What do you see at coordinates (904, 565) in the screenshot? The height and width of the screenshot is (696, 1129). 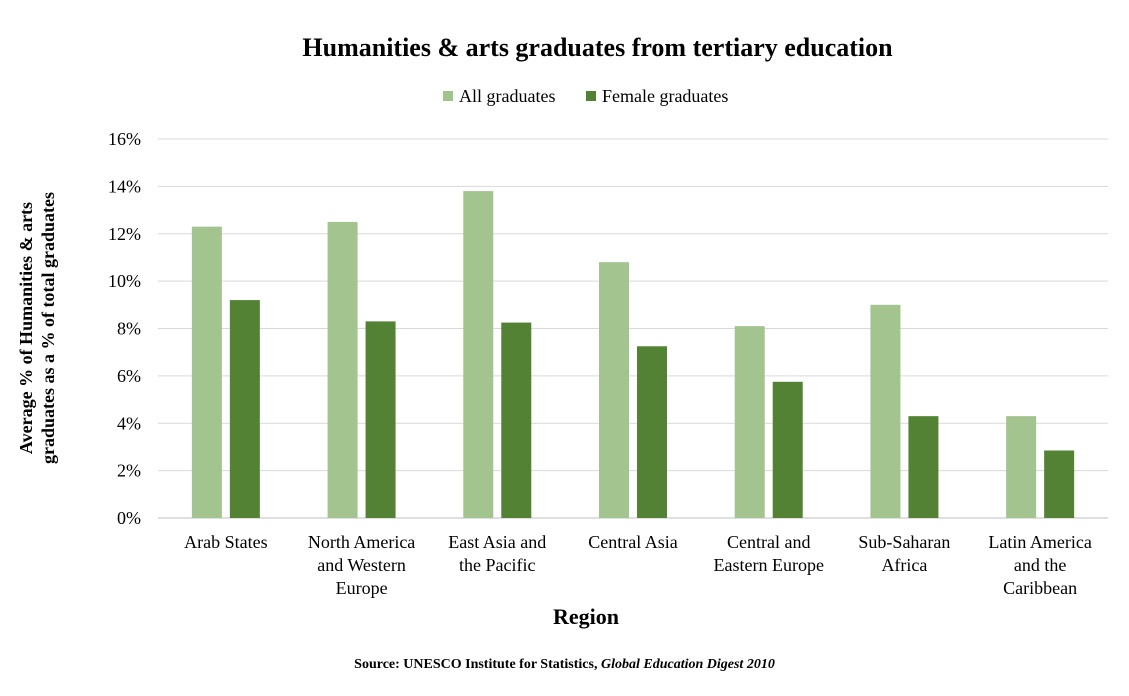 I see `x-tick-label: Africa` at bounding box center [904, 565].